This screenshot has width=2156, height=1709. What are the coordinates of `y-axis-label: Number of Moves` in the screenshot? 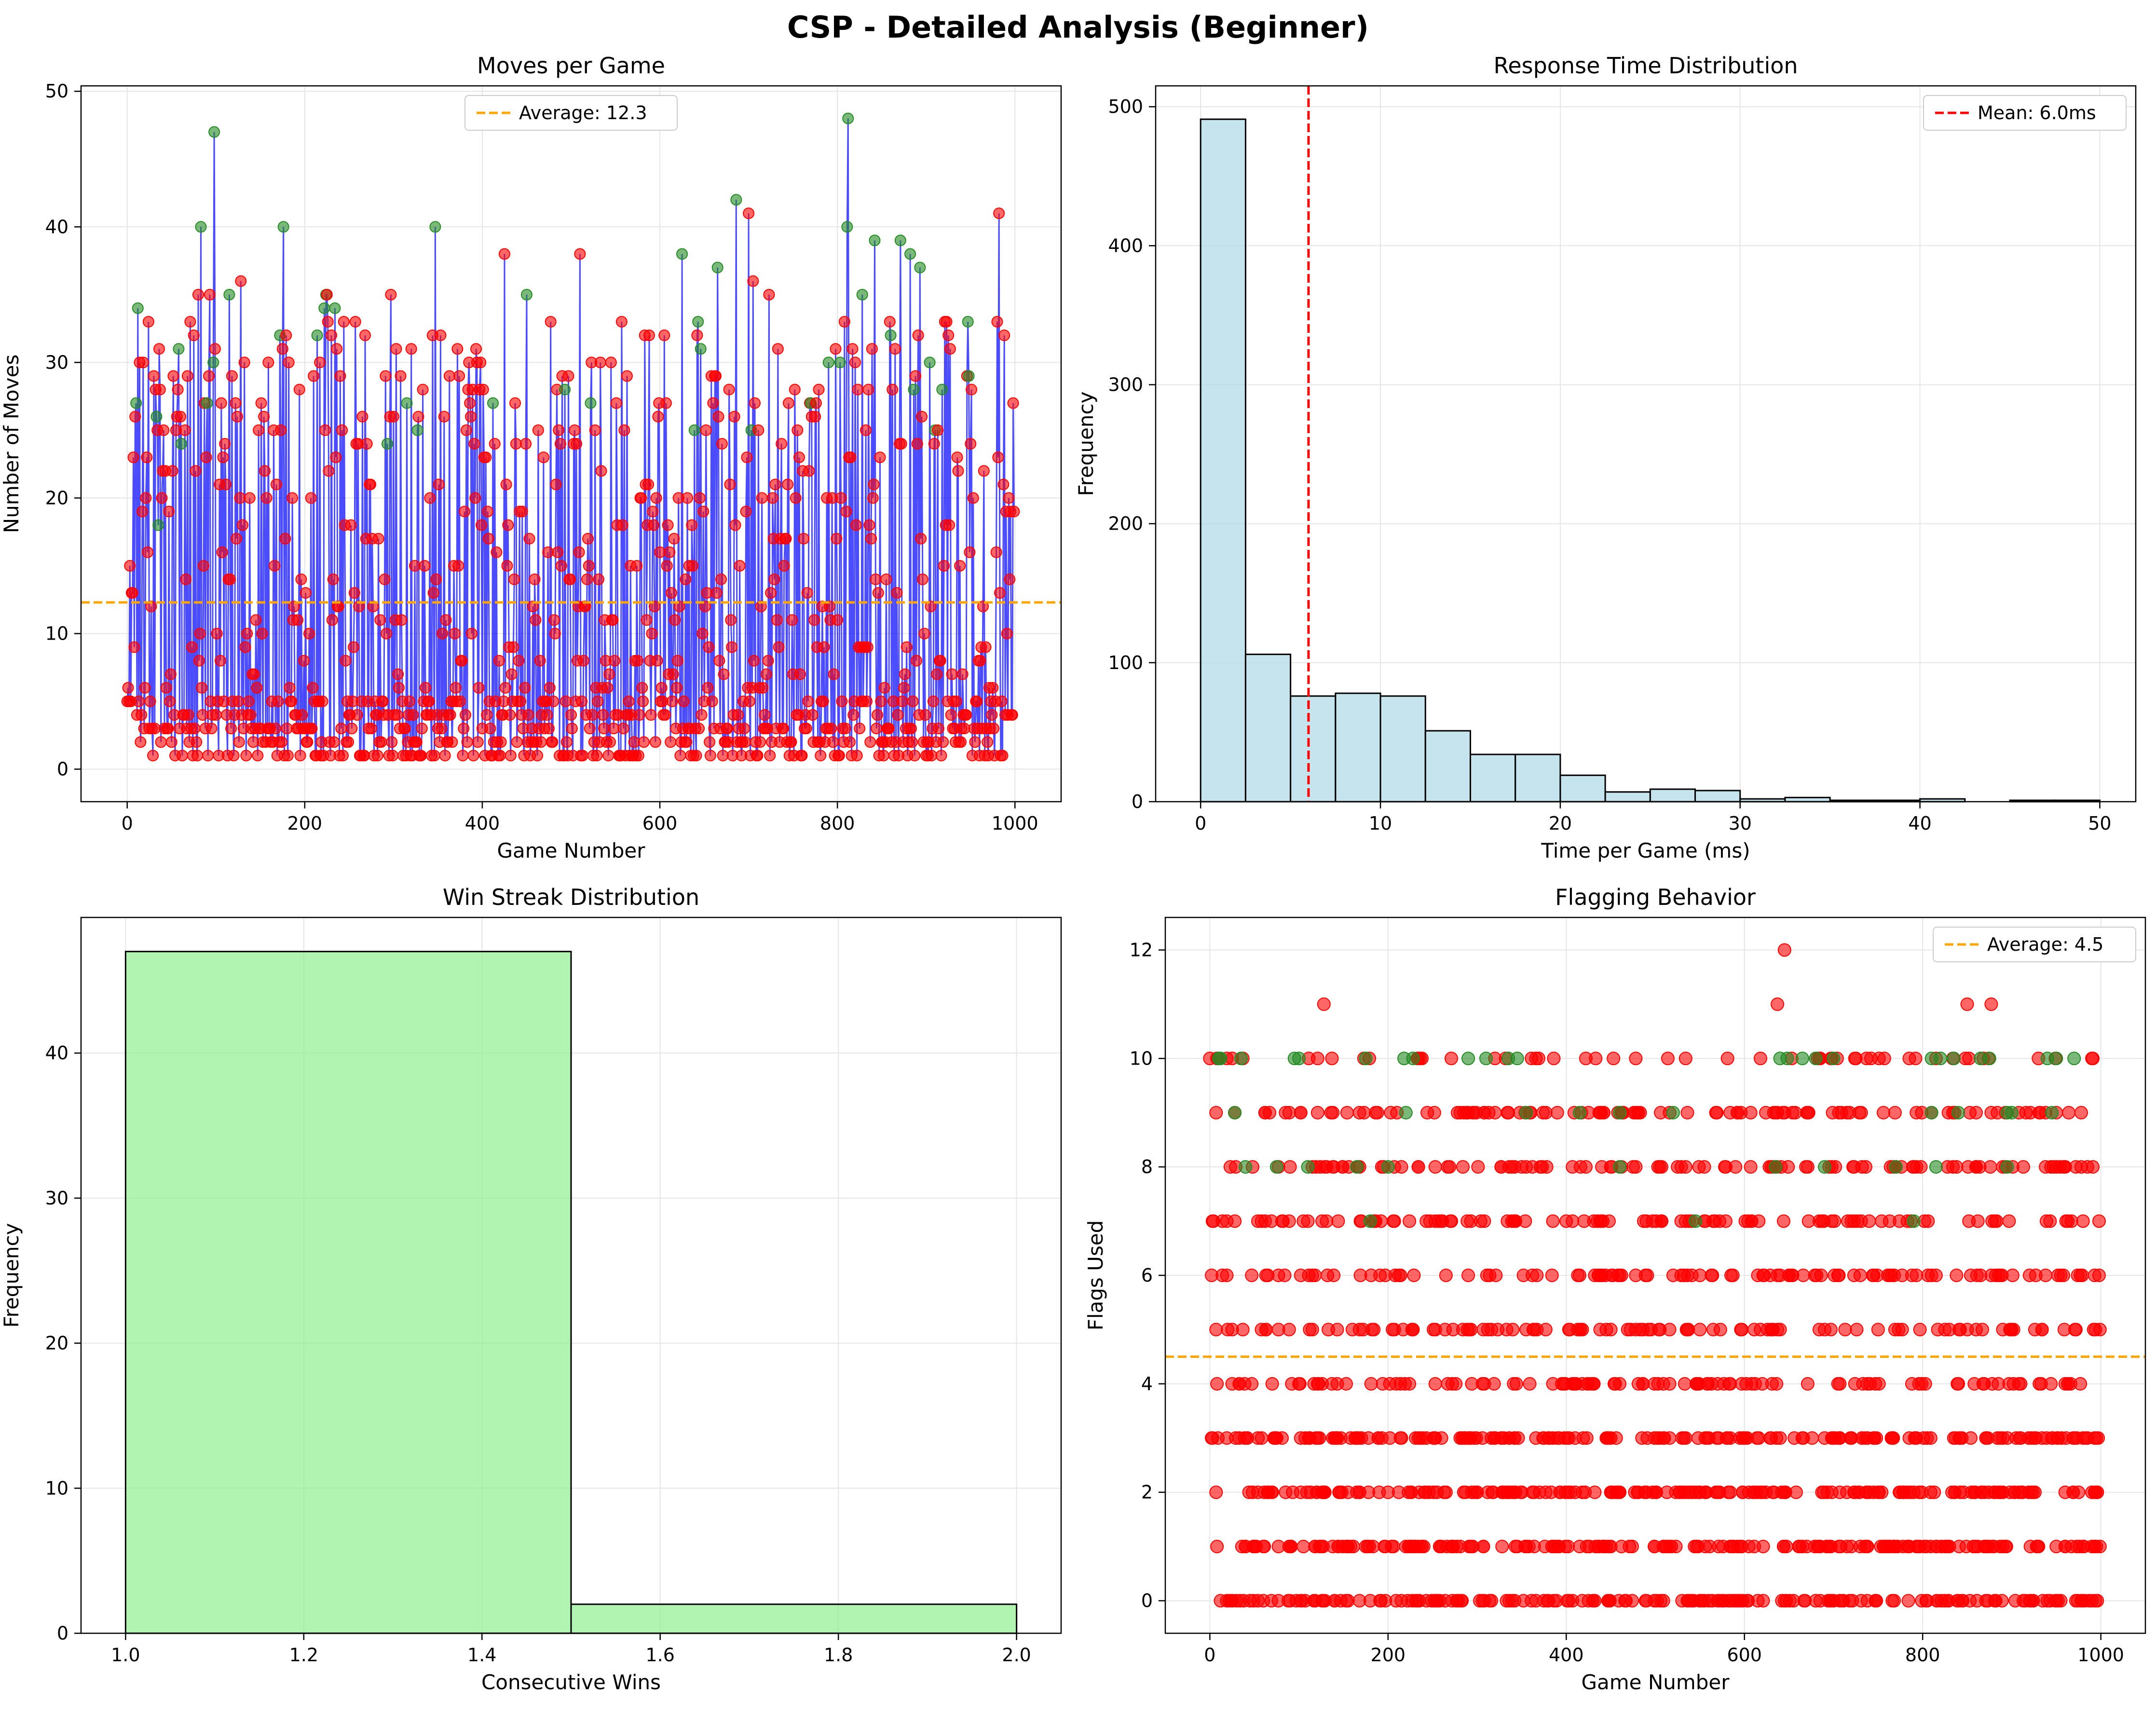 It's located at (11, 444).